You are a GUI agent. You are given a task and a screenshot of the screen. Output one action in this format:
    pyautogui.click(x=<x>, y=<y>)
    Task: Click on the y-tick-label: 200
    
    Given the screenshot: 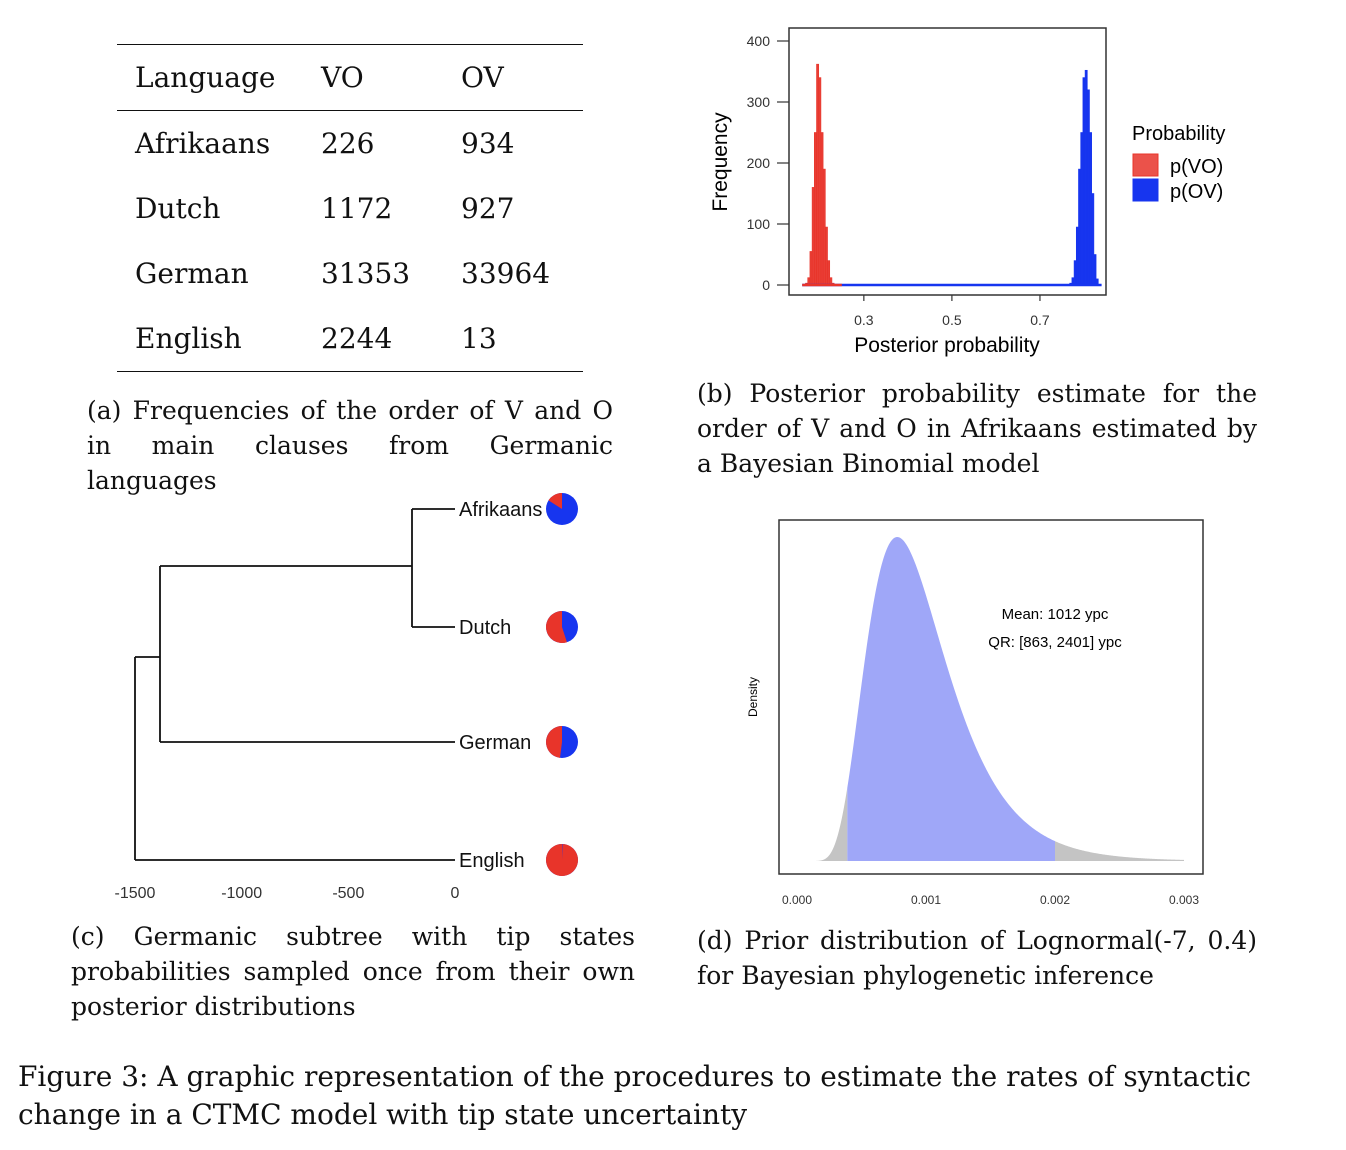 What is the action you would take?
    pyautogui.click(x=759, y=163)
    